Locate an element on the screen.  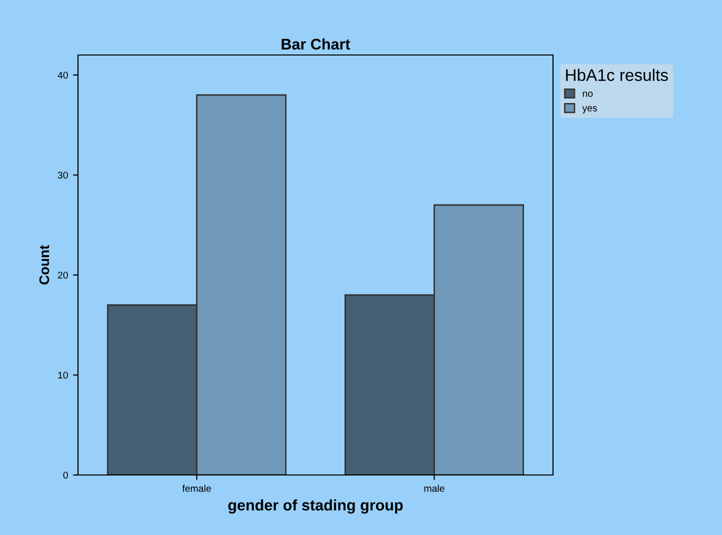
chart-title: Bar Chart is located at coordinates (316, 44).